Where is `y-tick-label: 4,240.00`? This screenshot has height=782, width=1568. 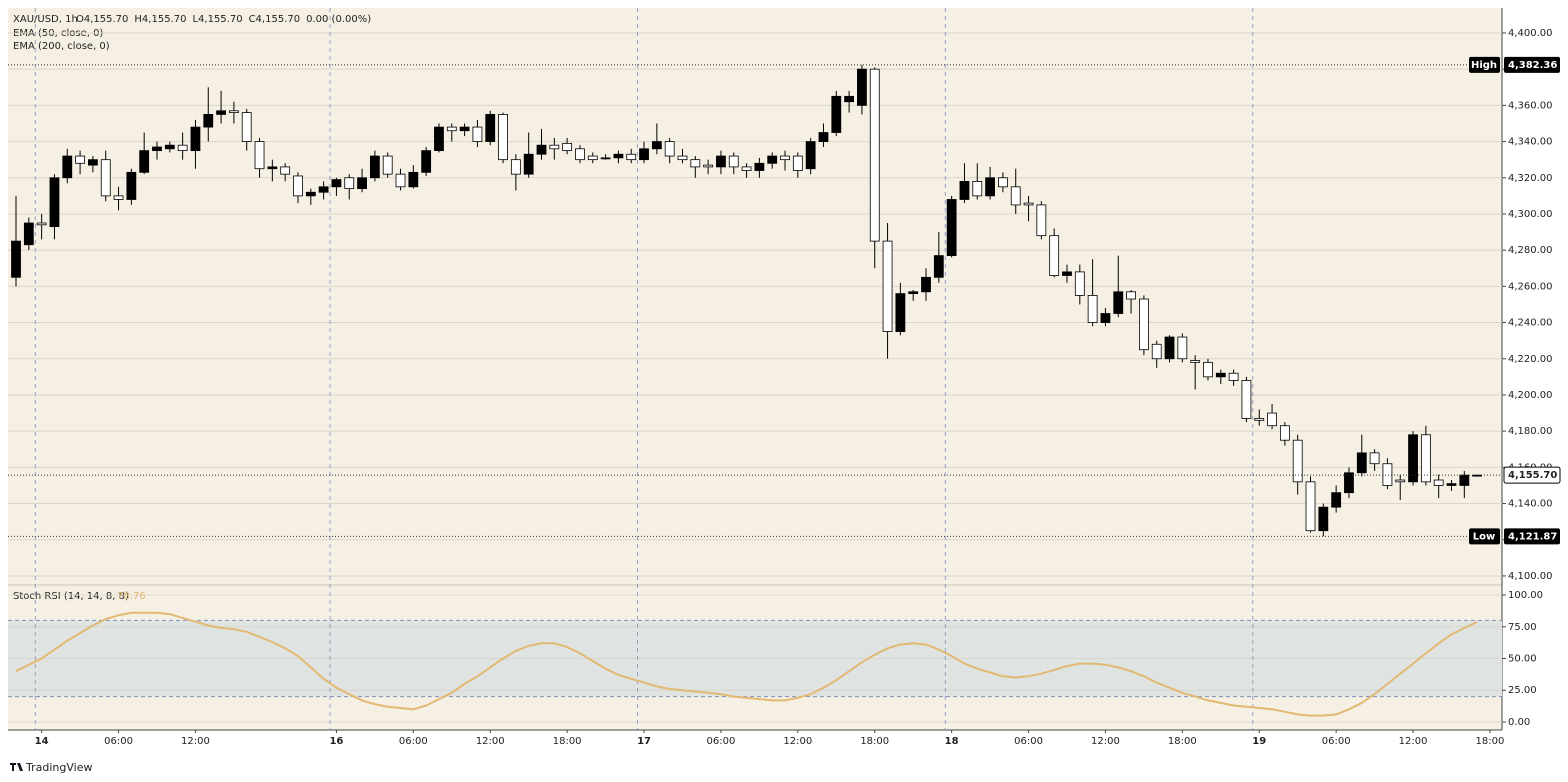 y-tick-label: 4,240.00 is located at coordinates (1530, 323).